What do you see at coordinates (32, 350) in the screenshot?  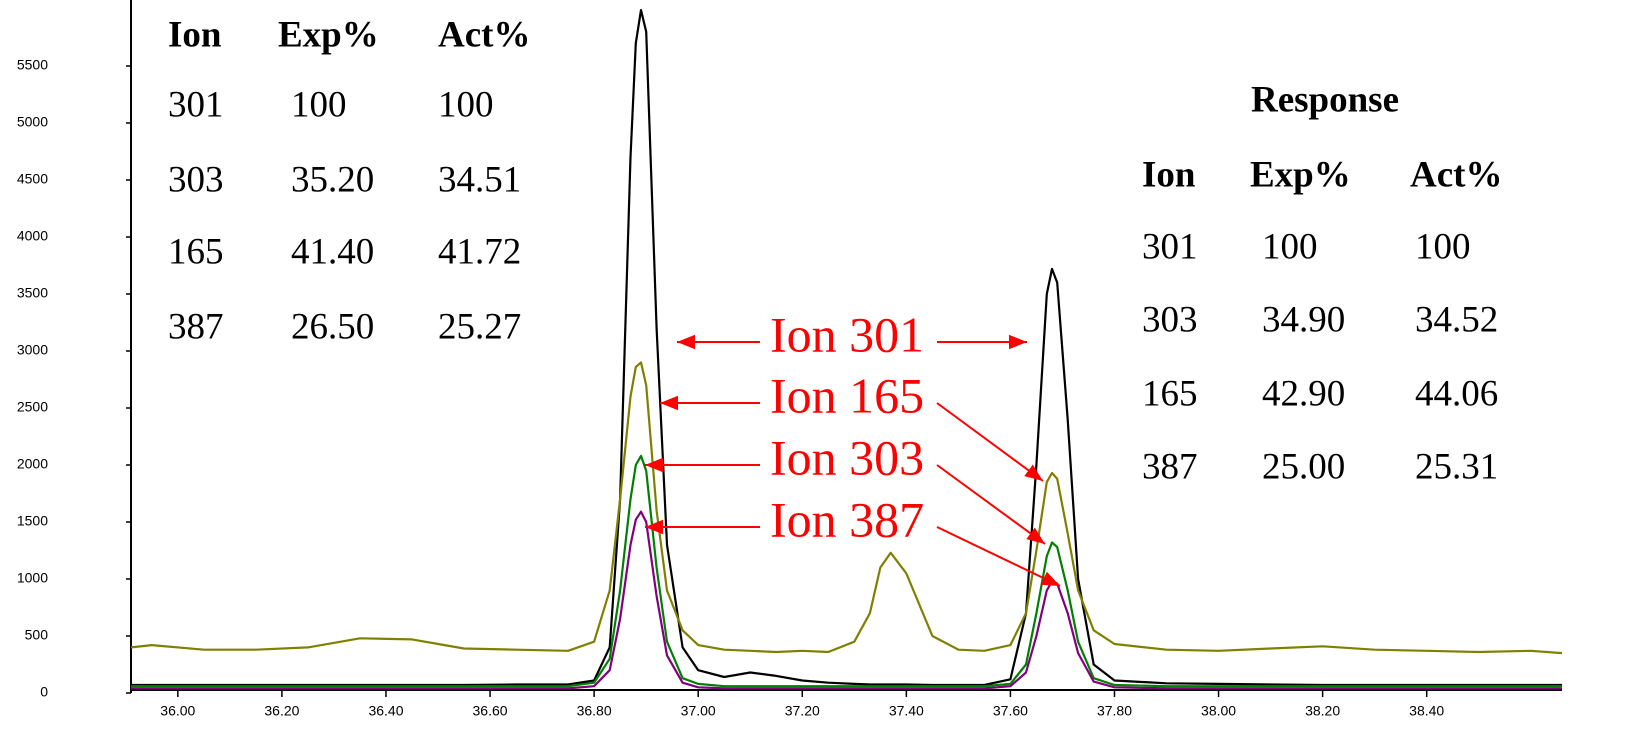 I see `y-tick-label: 3000` at bounding box center [32, 350].